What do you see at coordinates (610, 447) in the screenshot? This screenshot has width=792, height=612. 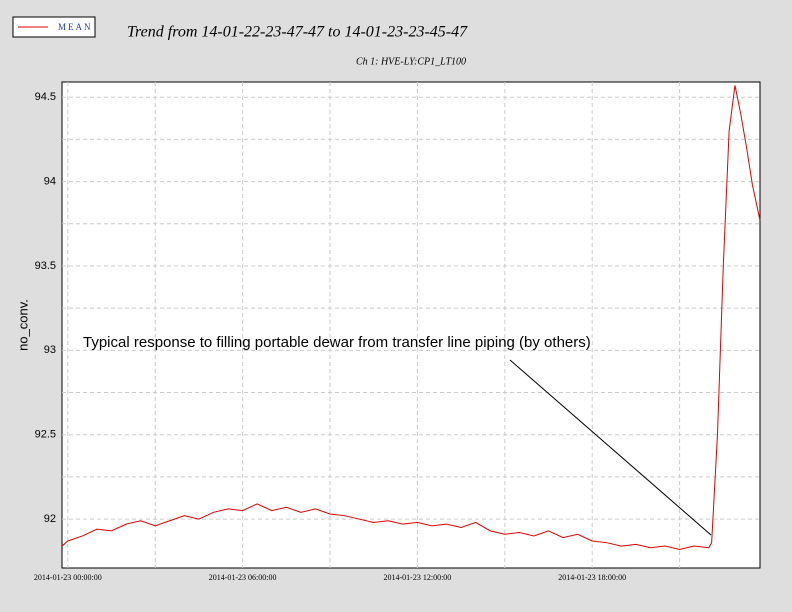 I see `annotation-arrow` at bounding box center [610, 447].